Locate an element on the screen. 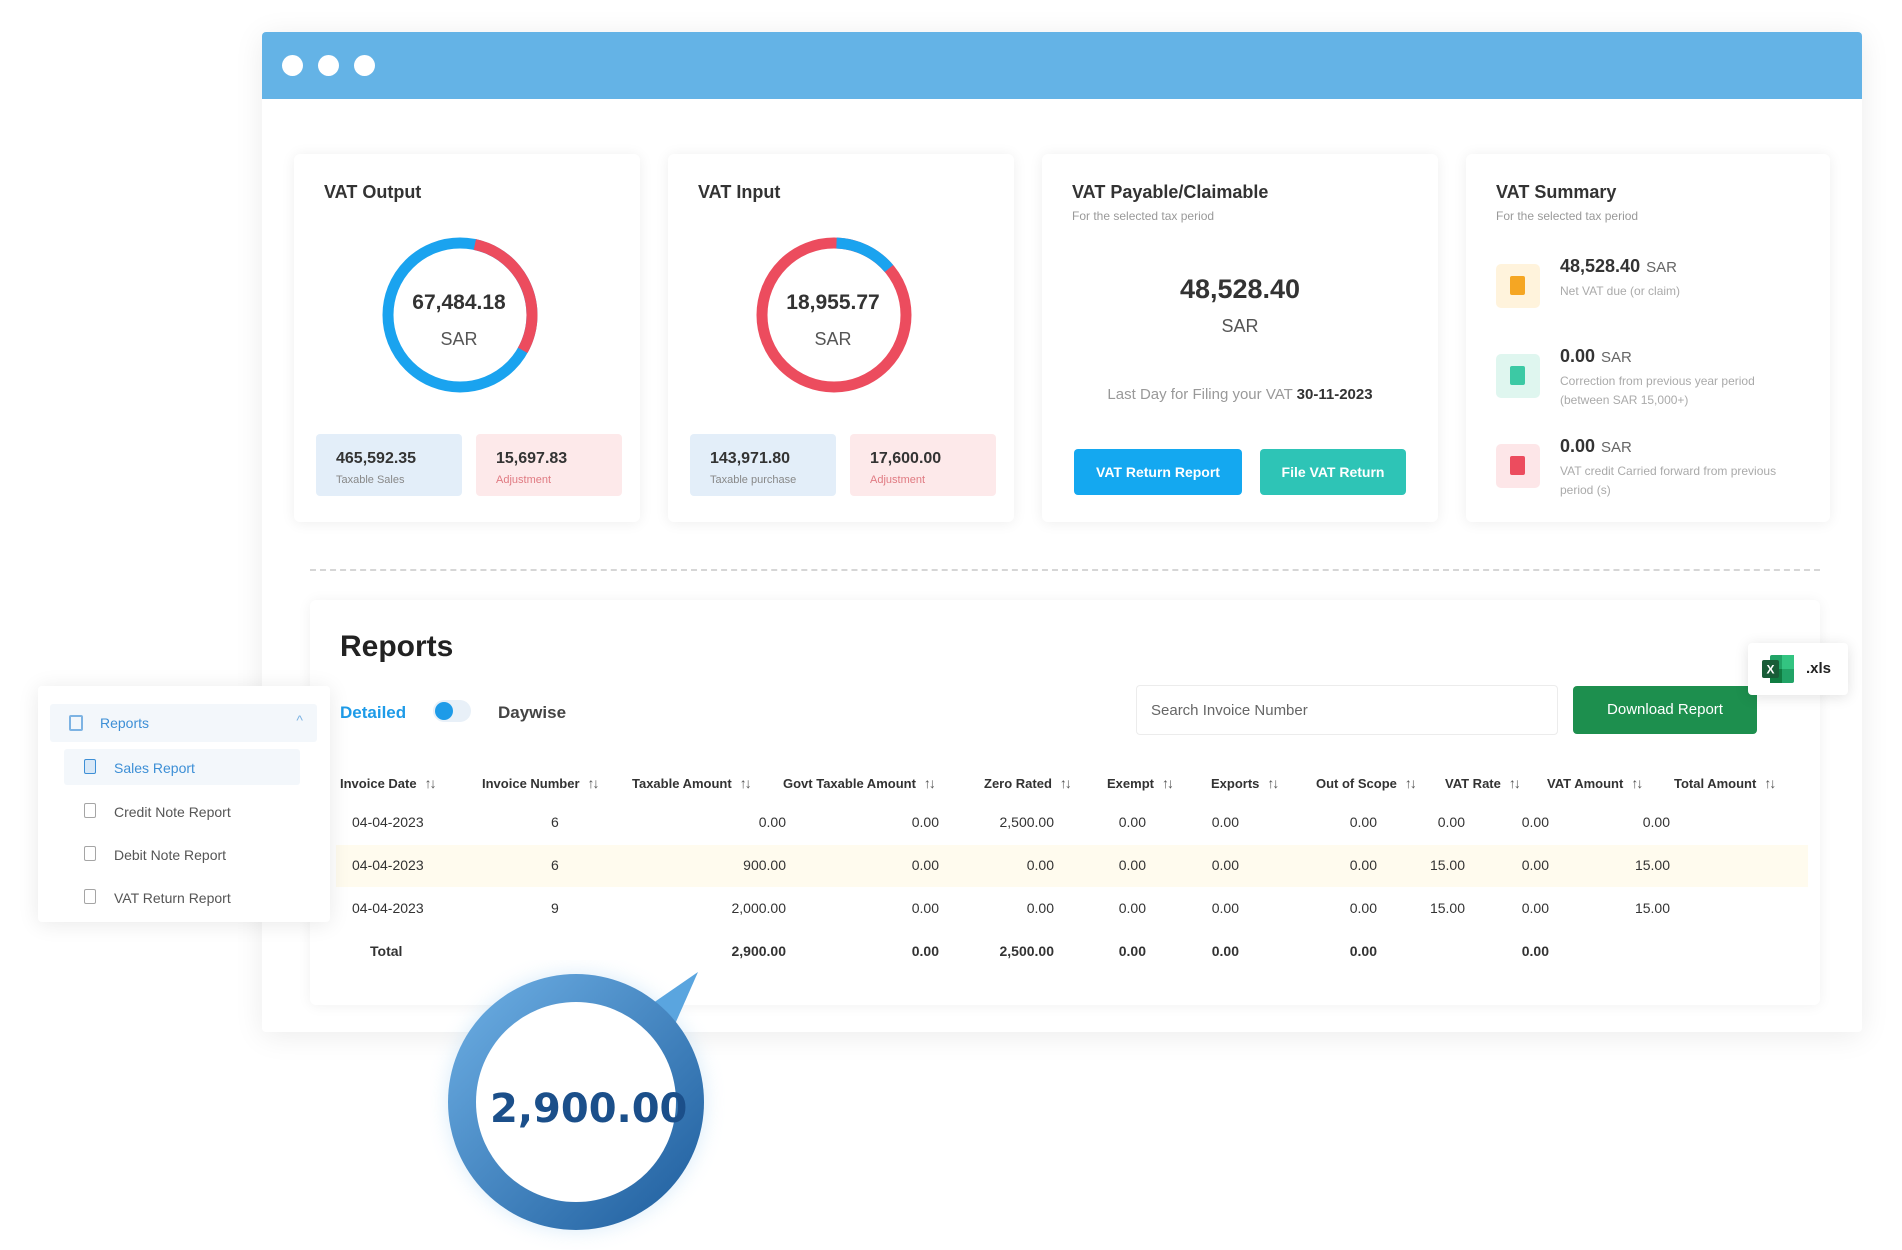  input-adjustment-pill: 17,600.00 Adjustment is located at coordinates (923, 465).